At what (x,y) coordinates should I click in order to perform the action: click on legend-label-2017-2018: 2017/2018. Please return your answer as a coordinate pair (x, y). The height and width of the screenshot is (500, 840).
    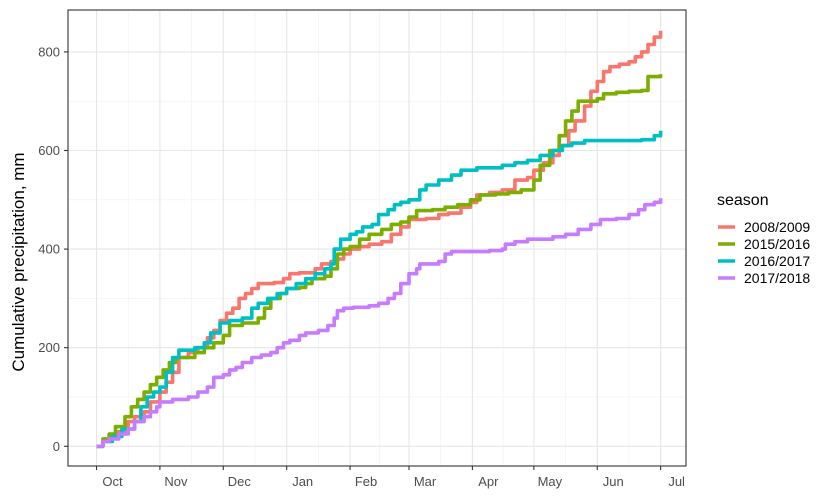
    Looking at the image, I should click on (777, 278).